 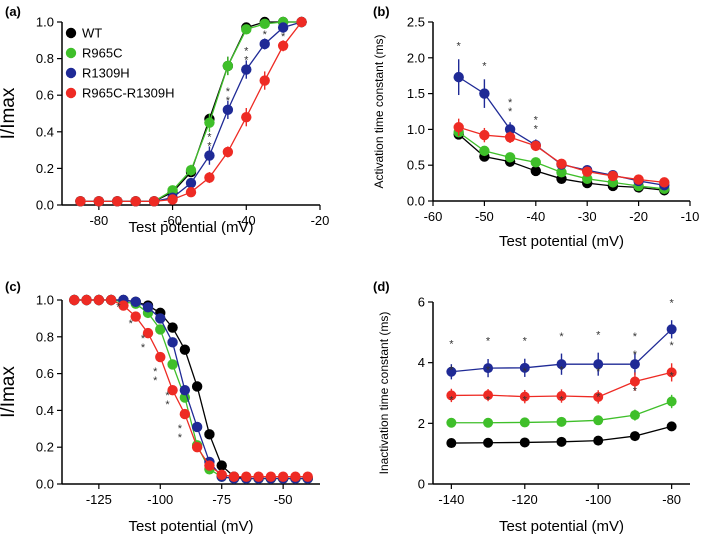 What do you see at coordinates (587, 216) in the screenshot?
I see `x-tick-label: -30` at bounding box center [587, 216].